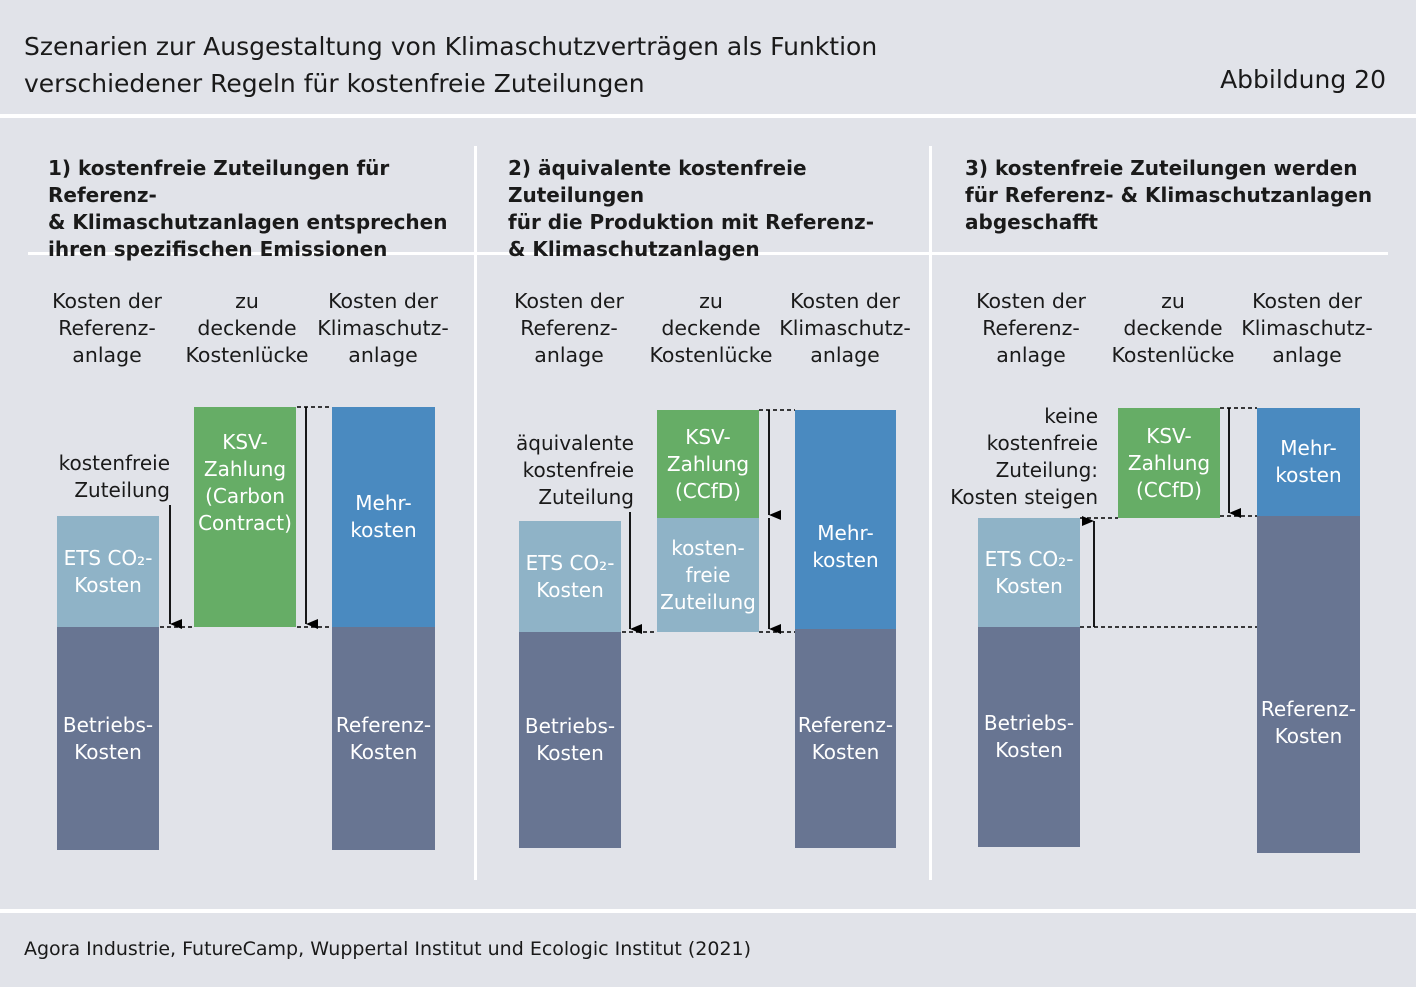  What do you see at coordinates (569, 328) in the screenshot?
I see `panel-2-label-reference: Kosten der Referenz-anlage` at bounding box center [569, 328].